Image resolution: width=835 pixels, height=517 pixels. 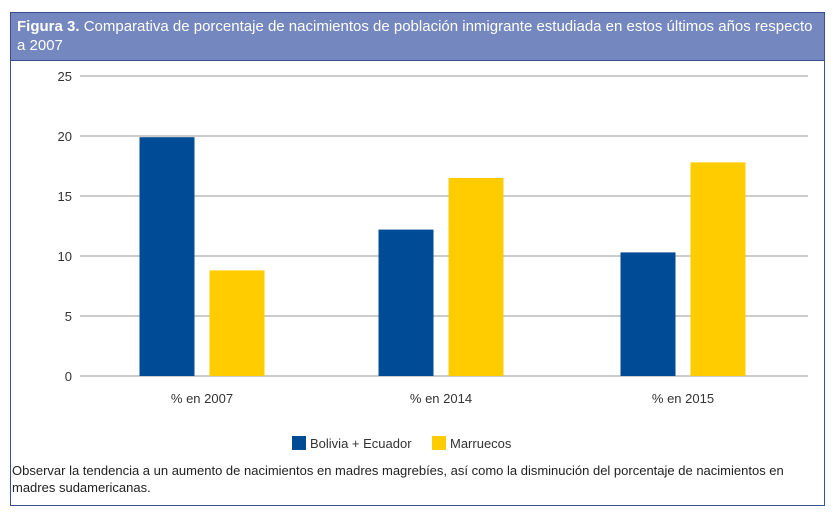 What do you see at coordinates (65, 136) in the screenshot?
I see `y-tick-label: 20` at bounding box center [65, 136].